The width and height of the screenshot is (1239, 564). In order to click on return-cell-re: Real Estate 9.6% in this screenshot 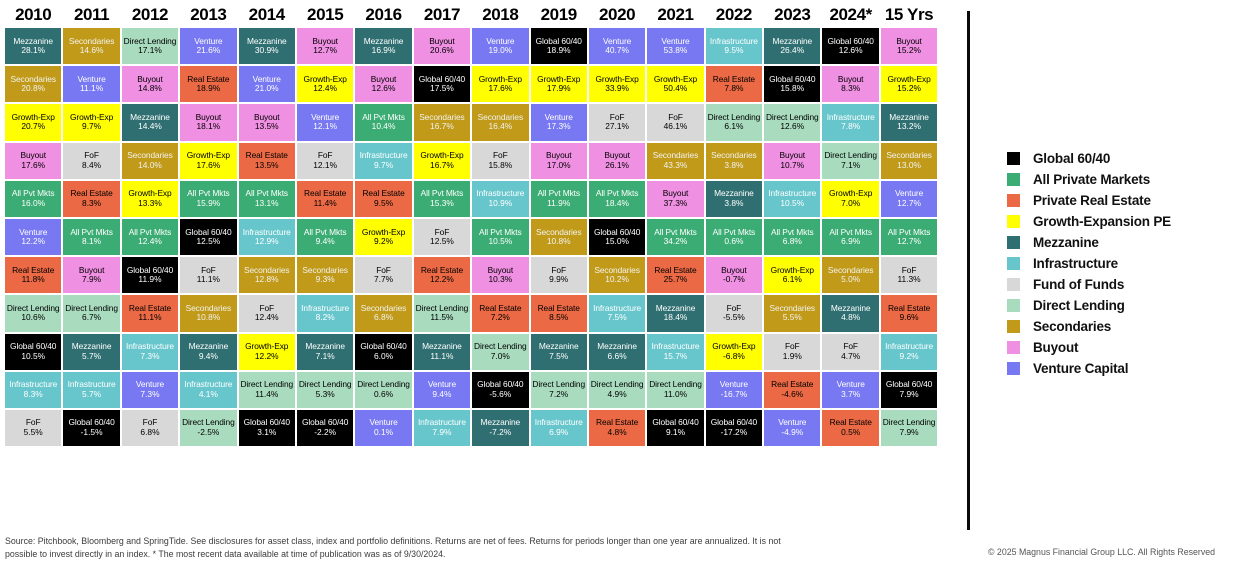, I will do `click(909, 313)`.